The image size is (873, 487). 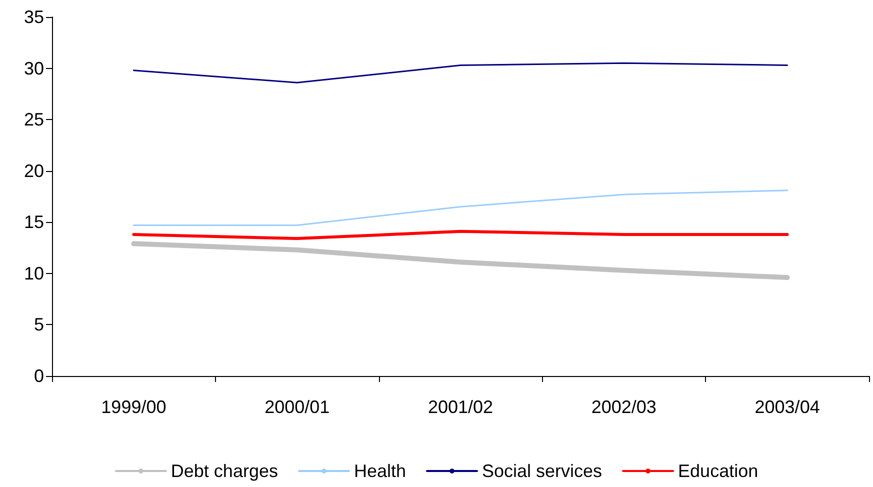 What do you see at coordinates (34, 222) in the screenshot?
I see `y-tick-label: 15` at bounding box center [34, 222].